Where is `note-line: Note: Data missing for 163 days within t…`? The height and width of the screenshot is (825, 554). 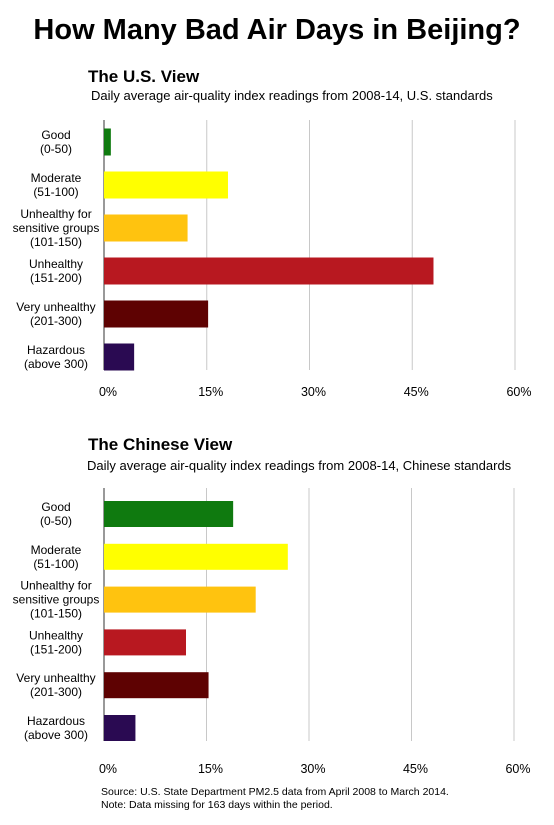 note-line: Note: Data missing for 163 days within t… is located at coordinates (217, 805).